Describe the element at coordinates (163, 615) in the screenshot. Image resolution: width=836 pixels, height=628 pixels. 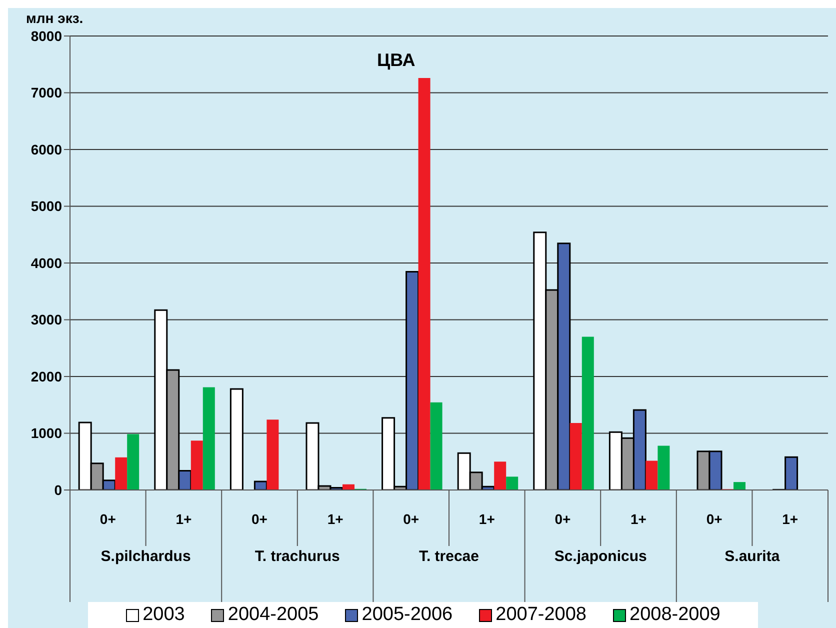
I see `legend-label: 2003` at that location.